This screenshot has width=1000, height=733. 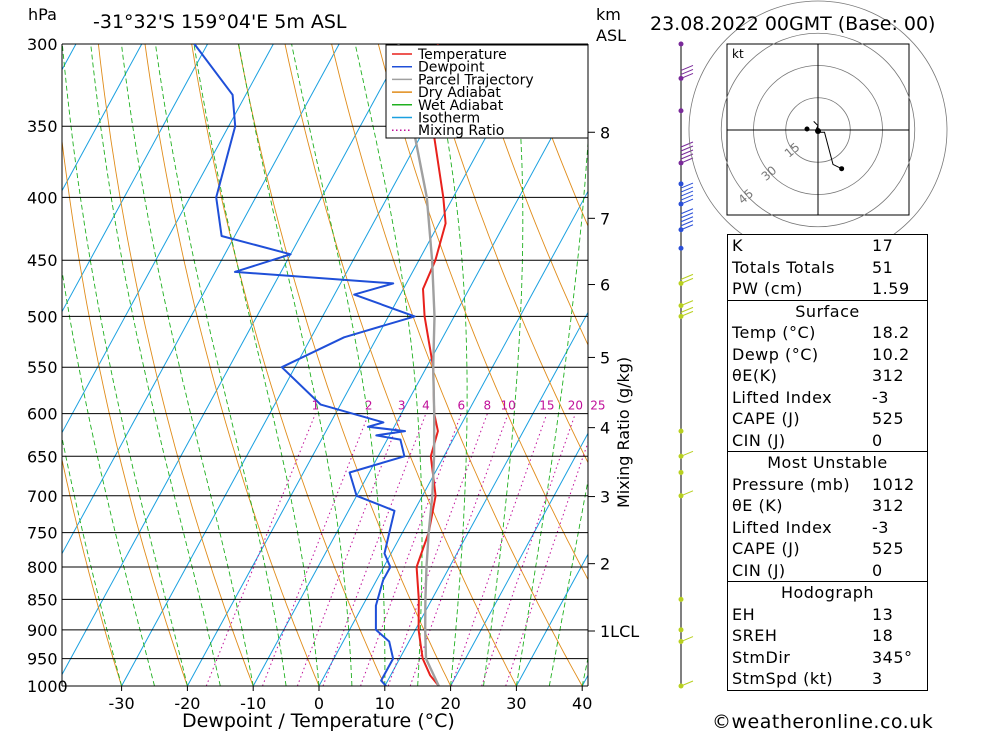 I want to click on mixing-ratio-line, so click(x=260, y=549).